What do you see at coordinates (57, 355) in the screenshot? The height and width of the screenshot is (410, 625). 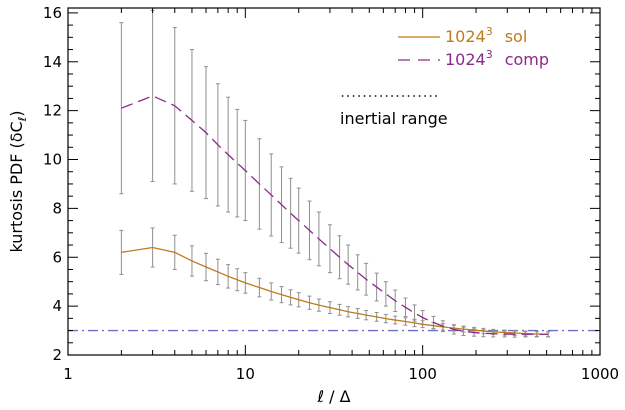 I see `y-tick-label: 2` at bounding box center [57, 355].